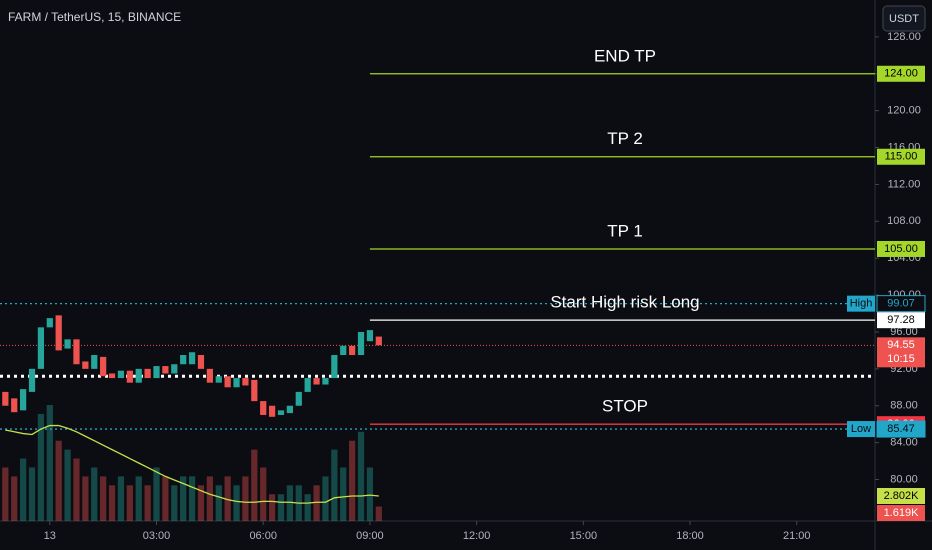 Image resolution: width=932 pixels, height=550 pixels. I want to click on x-tick-label: 03:00, so click(157, 536).